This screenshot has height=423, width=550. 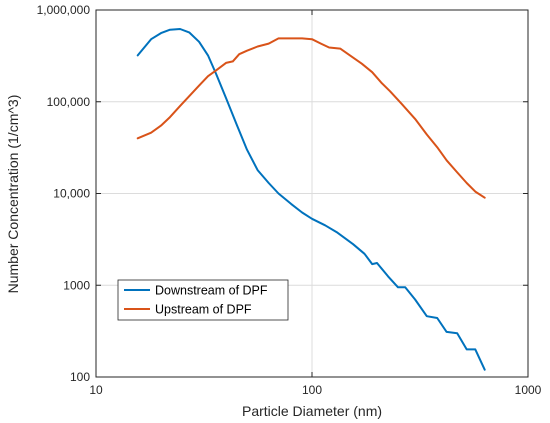 I want to click on x-axis-title: Particle Diameter (nm), so click(x=312, y=411).